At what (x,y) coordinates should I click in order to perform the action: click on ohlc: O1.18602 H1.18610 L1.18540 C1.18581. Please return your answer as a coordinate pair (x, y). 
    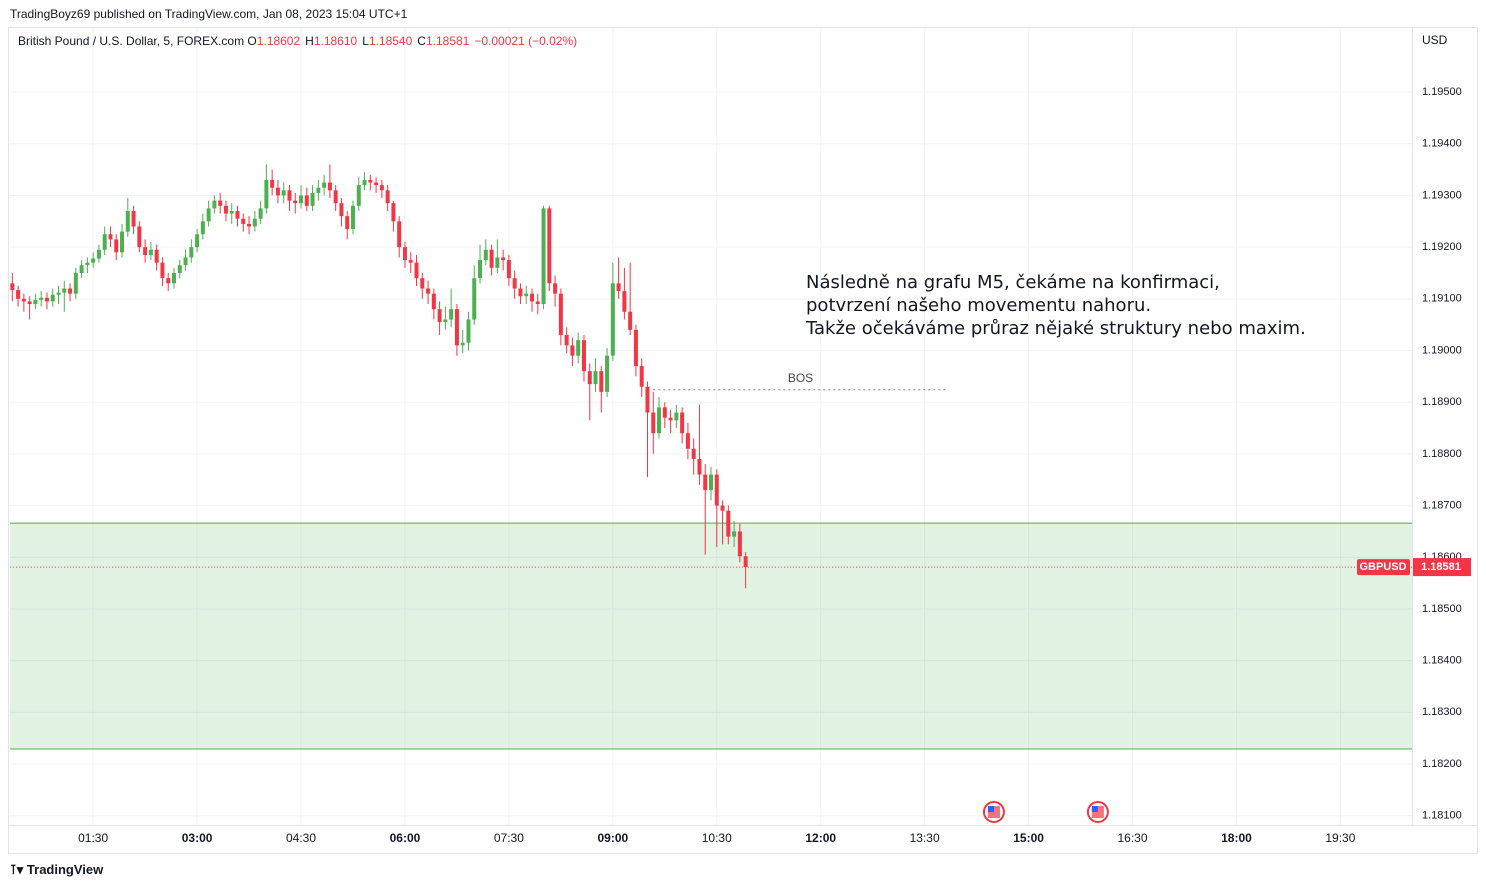
    Looking at the image, I should click on (360, 41).